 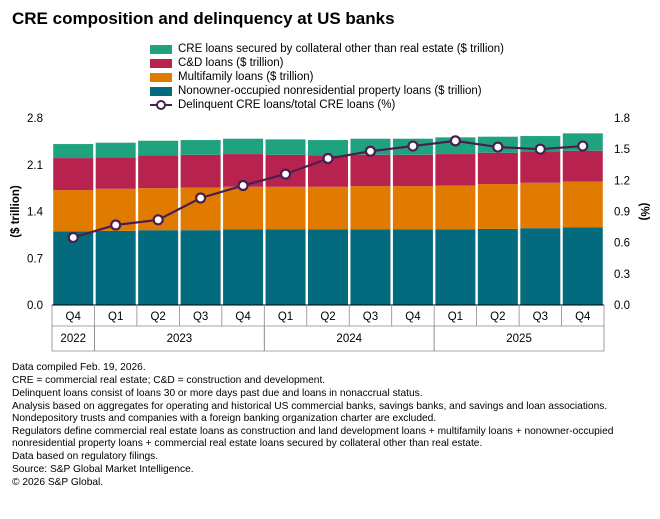 What do you see at coordinates (85, 456) in the screenshot?
I see `footnote-filings: Data based on regulatory filings.` at bounding box center [85, 456].